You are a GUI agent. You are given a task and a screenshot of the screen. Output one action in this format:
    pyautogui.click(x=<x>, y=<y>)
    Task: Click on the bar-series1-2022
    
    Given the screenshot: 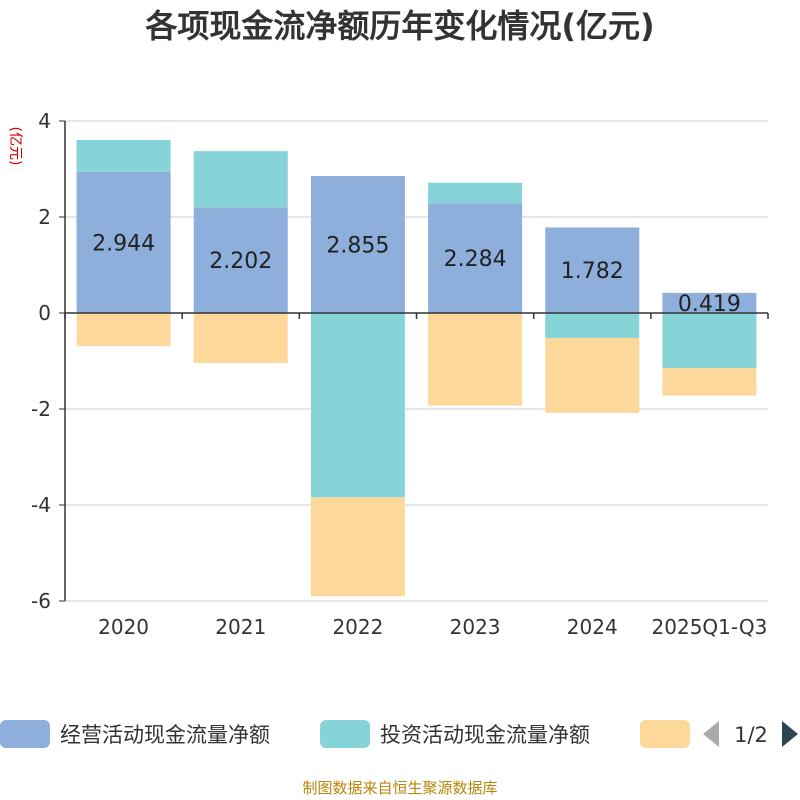 What is the action you would take?
    pyautogui.click(x=357, y=244)
    